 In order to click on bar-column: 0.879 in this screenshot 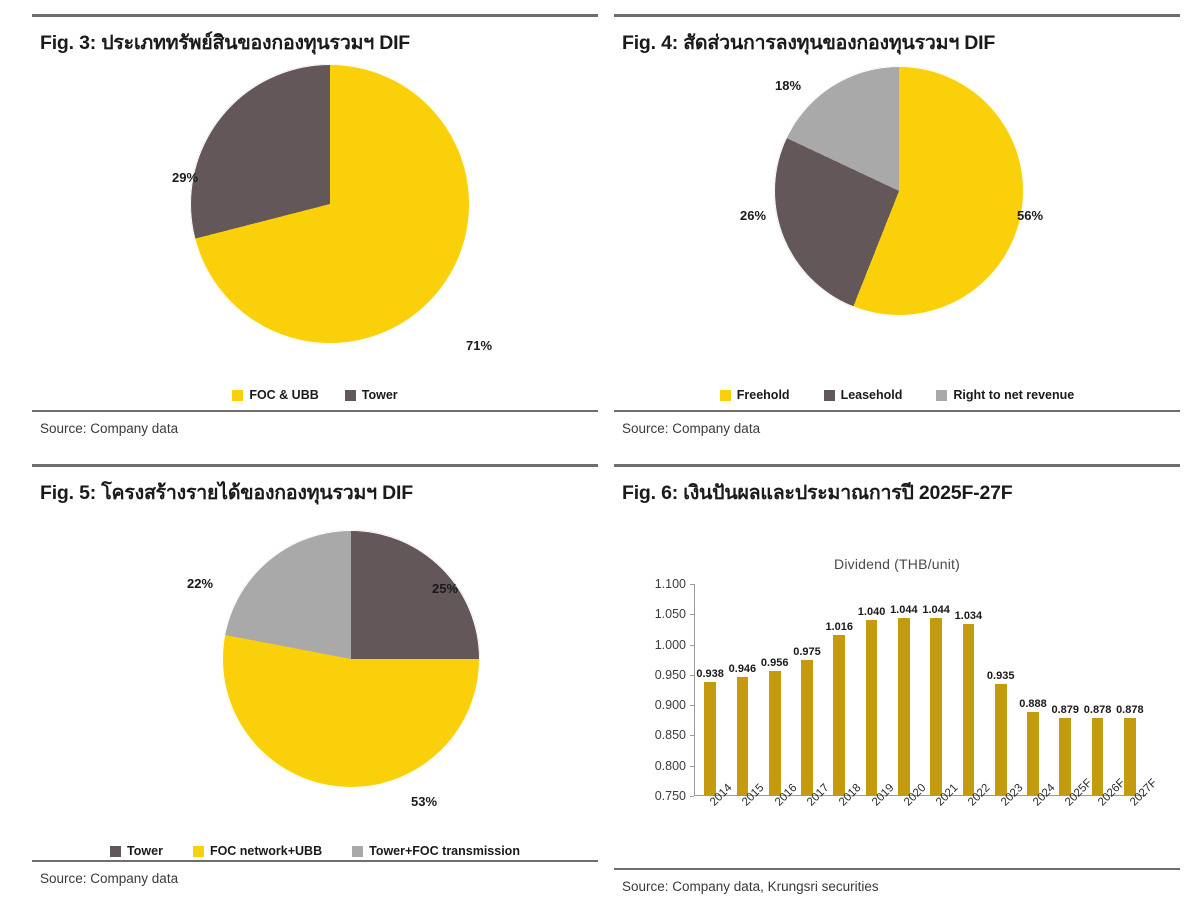, I will do `click(1065, 750)`.